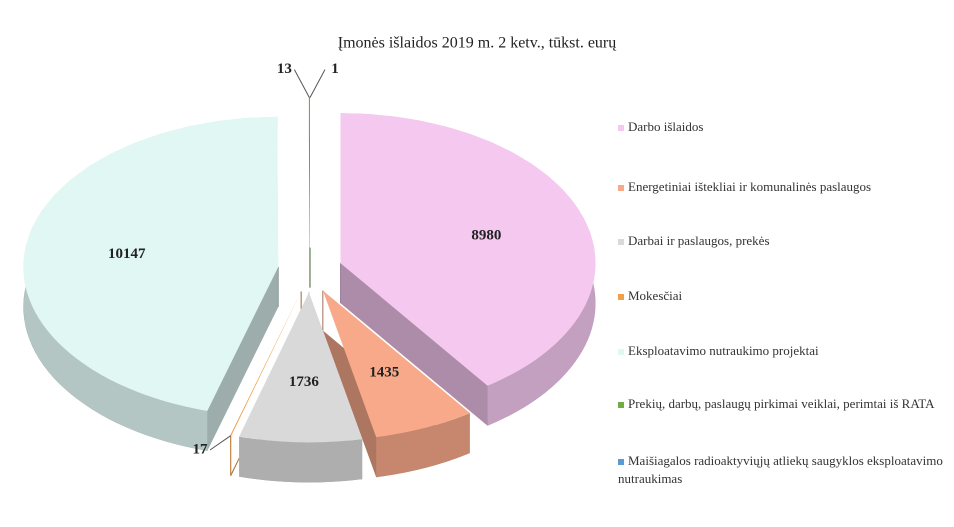 The height and width of the screenshot is (527, 954). I want to click on data-label: 10147, so click(127, 254).